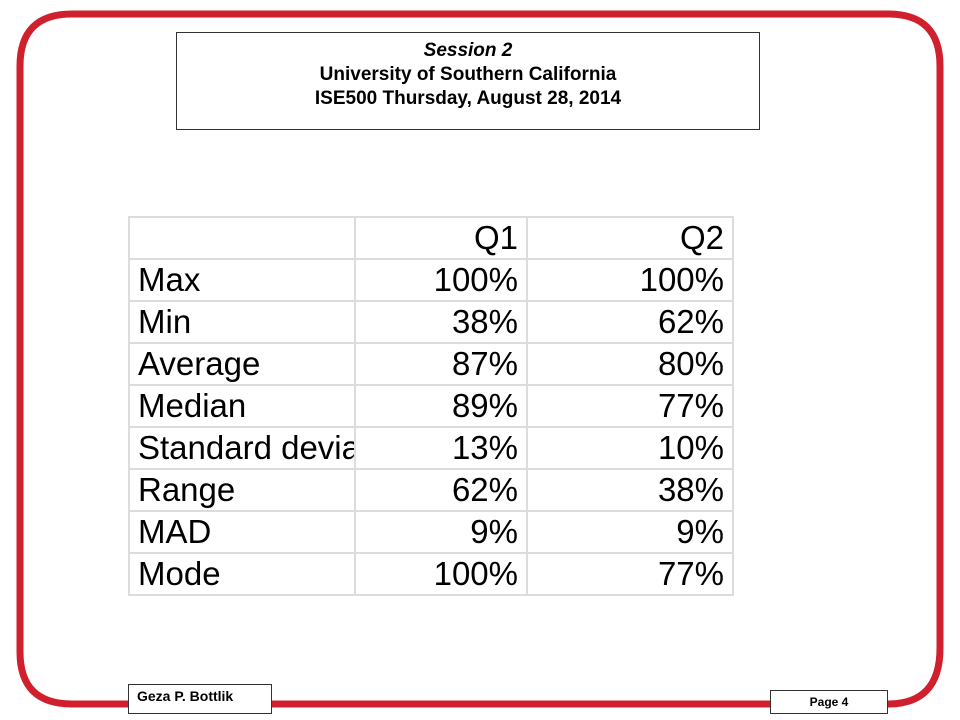 The image size is (960, 720). Describe the element at coordinates (468, 74) in the screenshot. I see `university-name: University of Southern California` at that location.